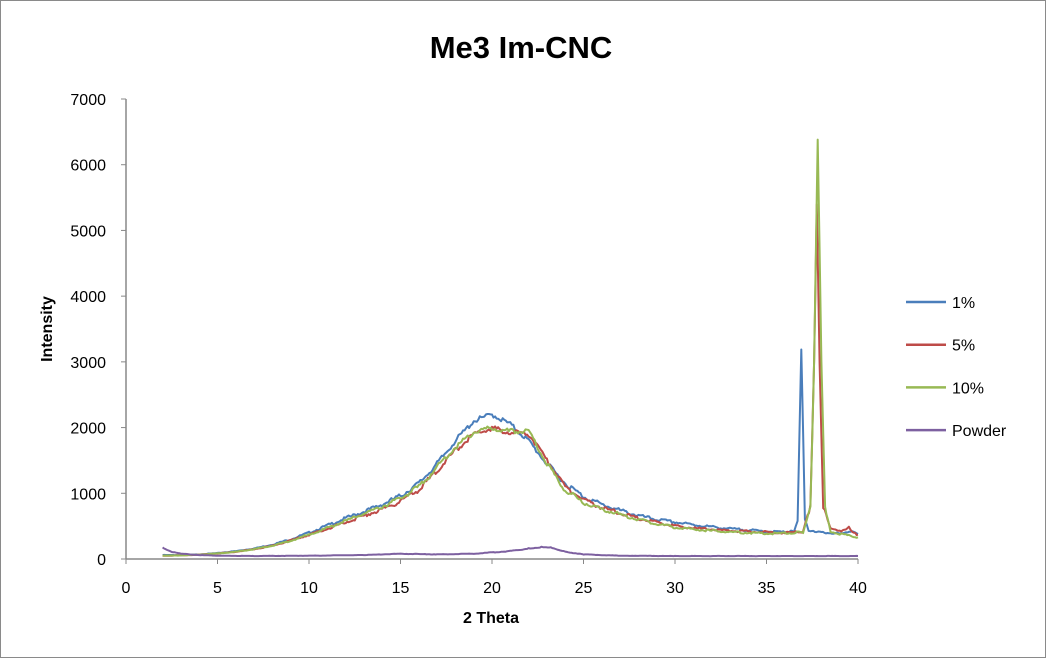 Image resolution: width=1046 pixels, height=658 pixels. Describe the element at coordinates (956, 367) in the screenshot. I see `legend: 1% 5% 10% Powder` at that location.